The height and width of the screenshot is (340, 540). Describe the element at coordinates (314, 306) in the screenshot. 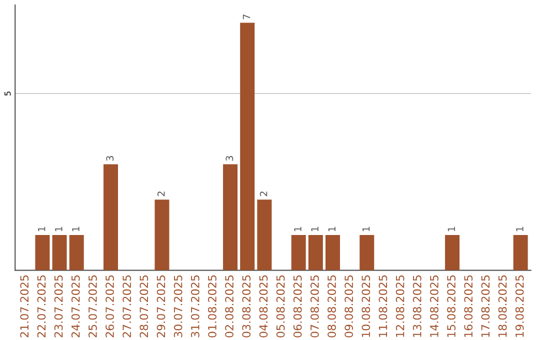

I see `x-tick-label: 07.08.2025` at that location.